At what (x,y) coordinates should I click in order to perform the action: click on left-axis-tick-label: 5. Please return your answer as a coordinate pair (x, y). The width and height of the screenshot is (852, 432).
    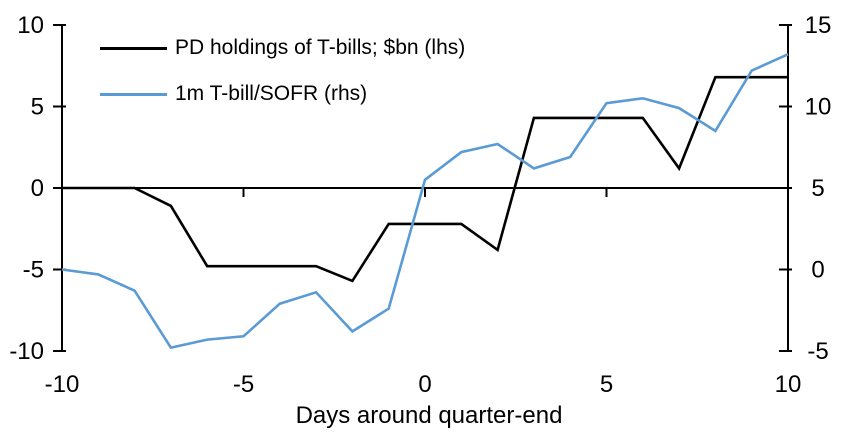
    Looking at the image, I should click on (37, 107).